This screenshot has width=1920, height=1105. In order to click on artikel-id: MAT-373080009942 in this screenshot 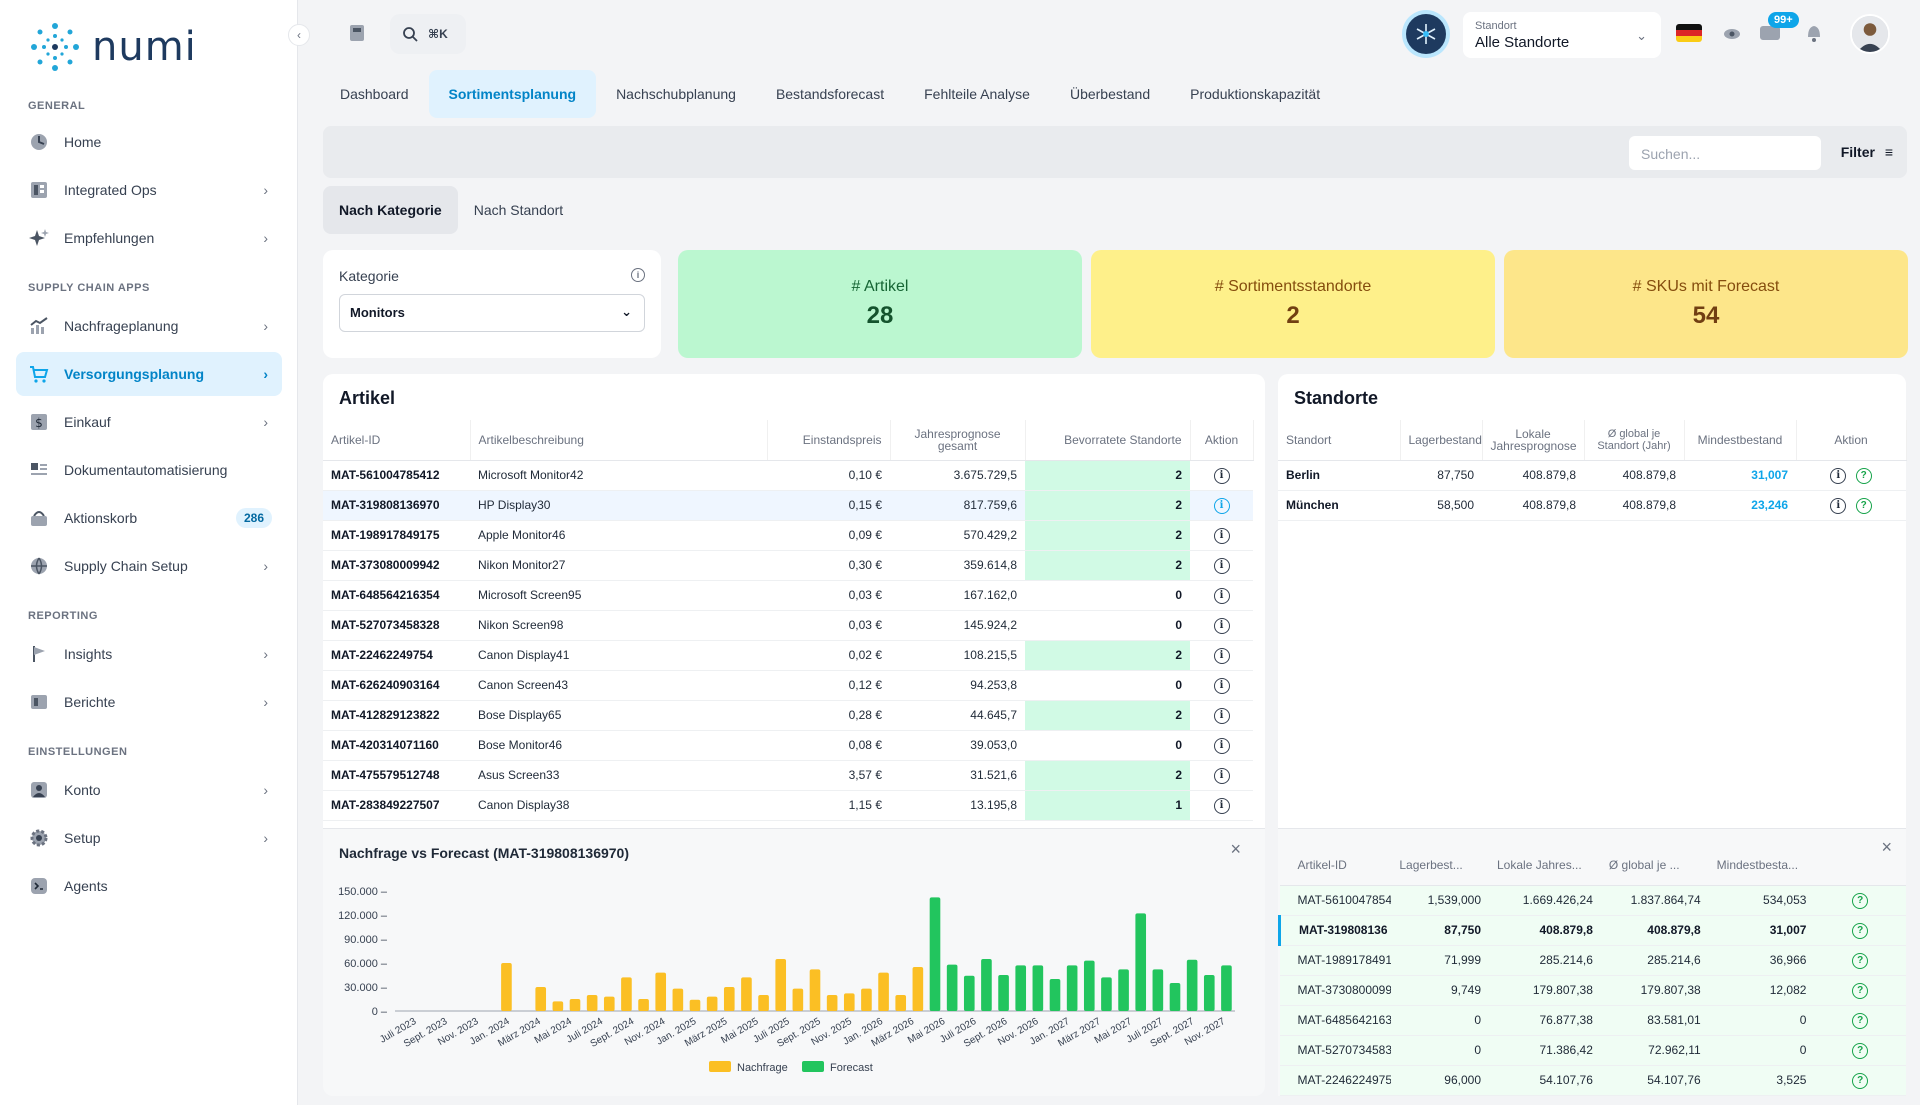, I will do `click(396, 565)`.